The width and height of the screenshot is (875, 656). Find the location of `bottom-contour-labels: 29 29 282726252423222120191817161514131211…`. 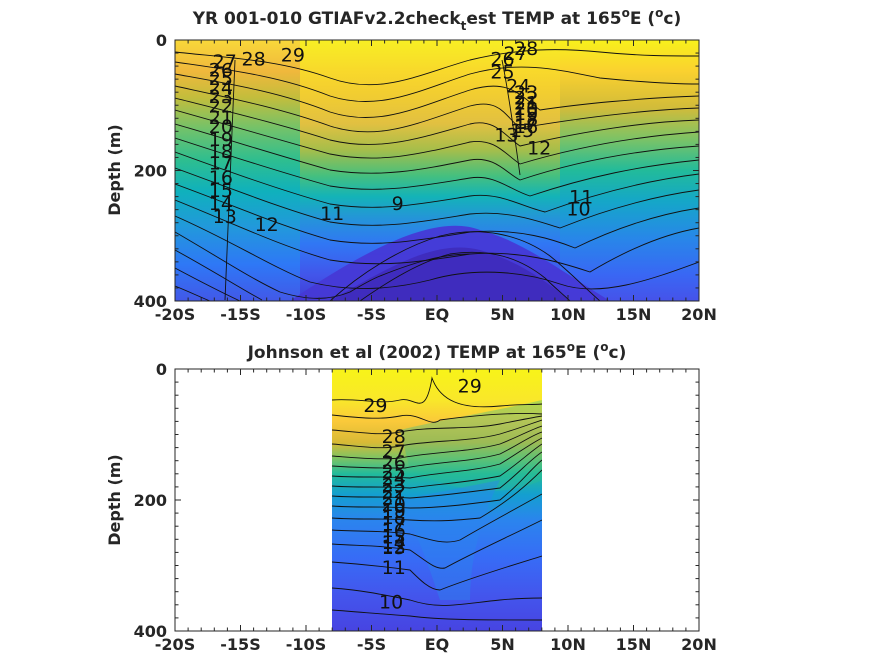

bottom-contour-labels: 29 29 282726252423222120191817161514131211… is located at coordinates (422, 494).